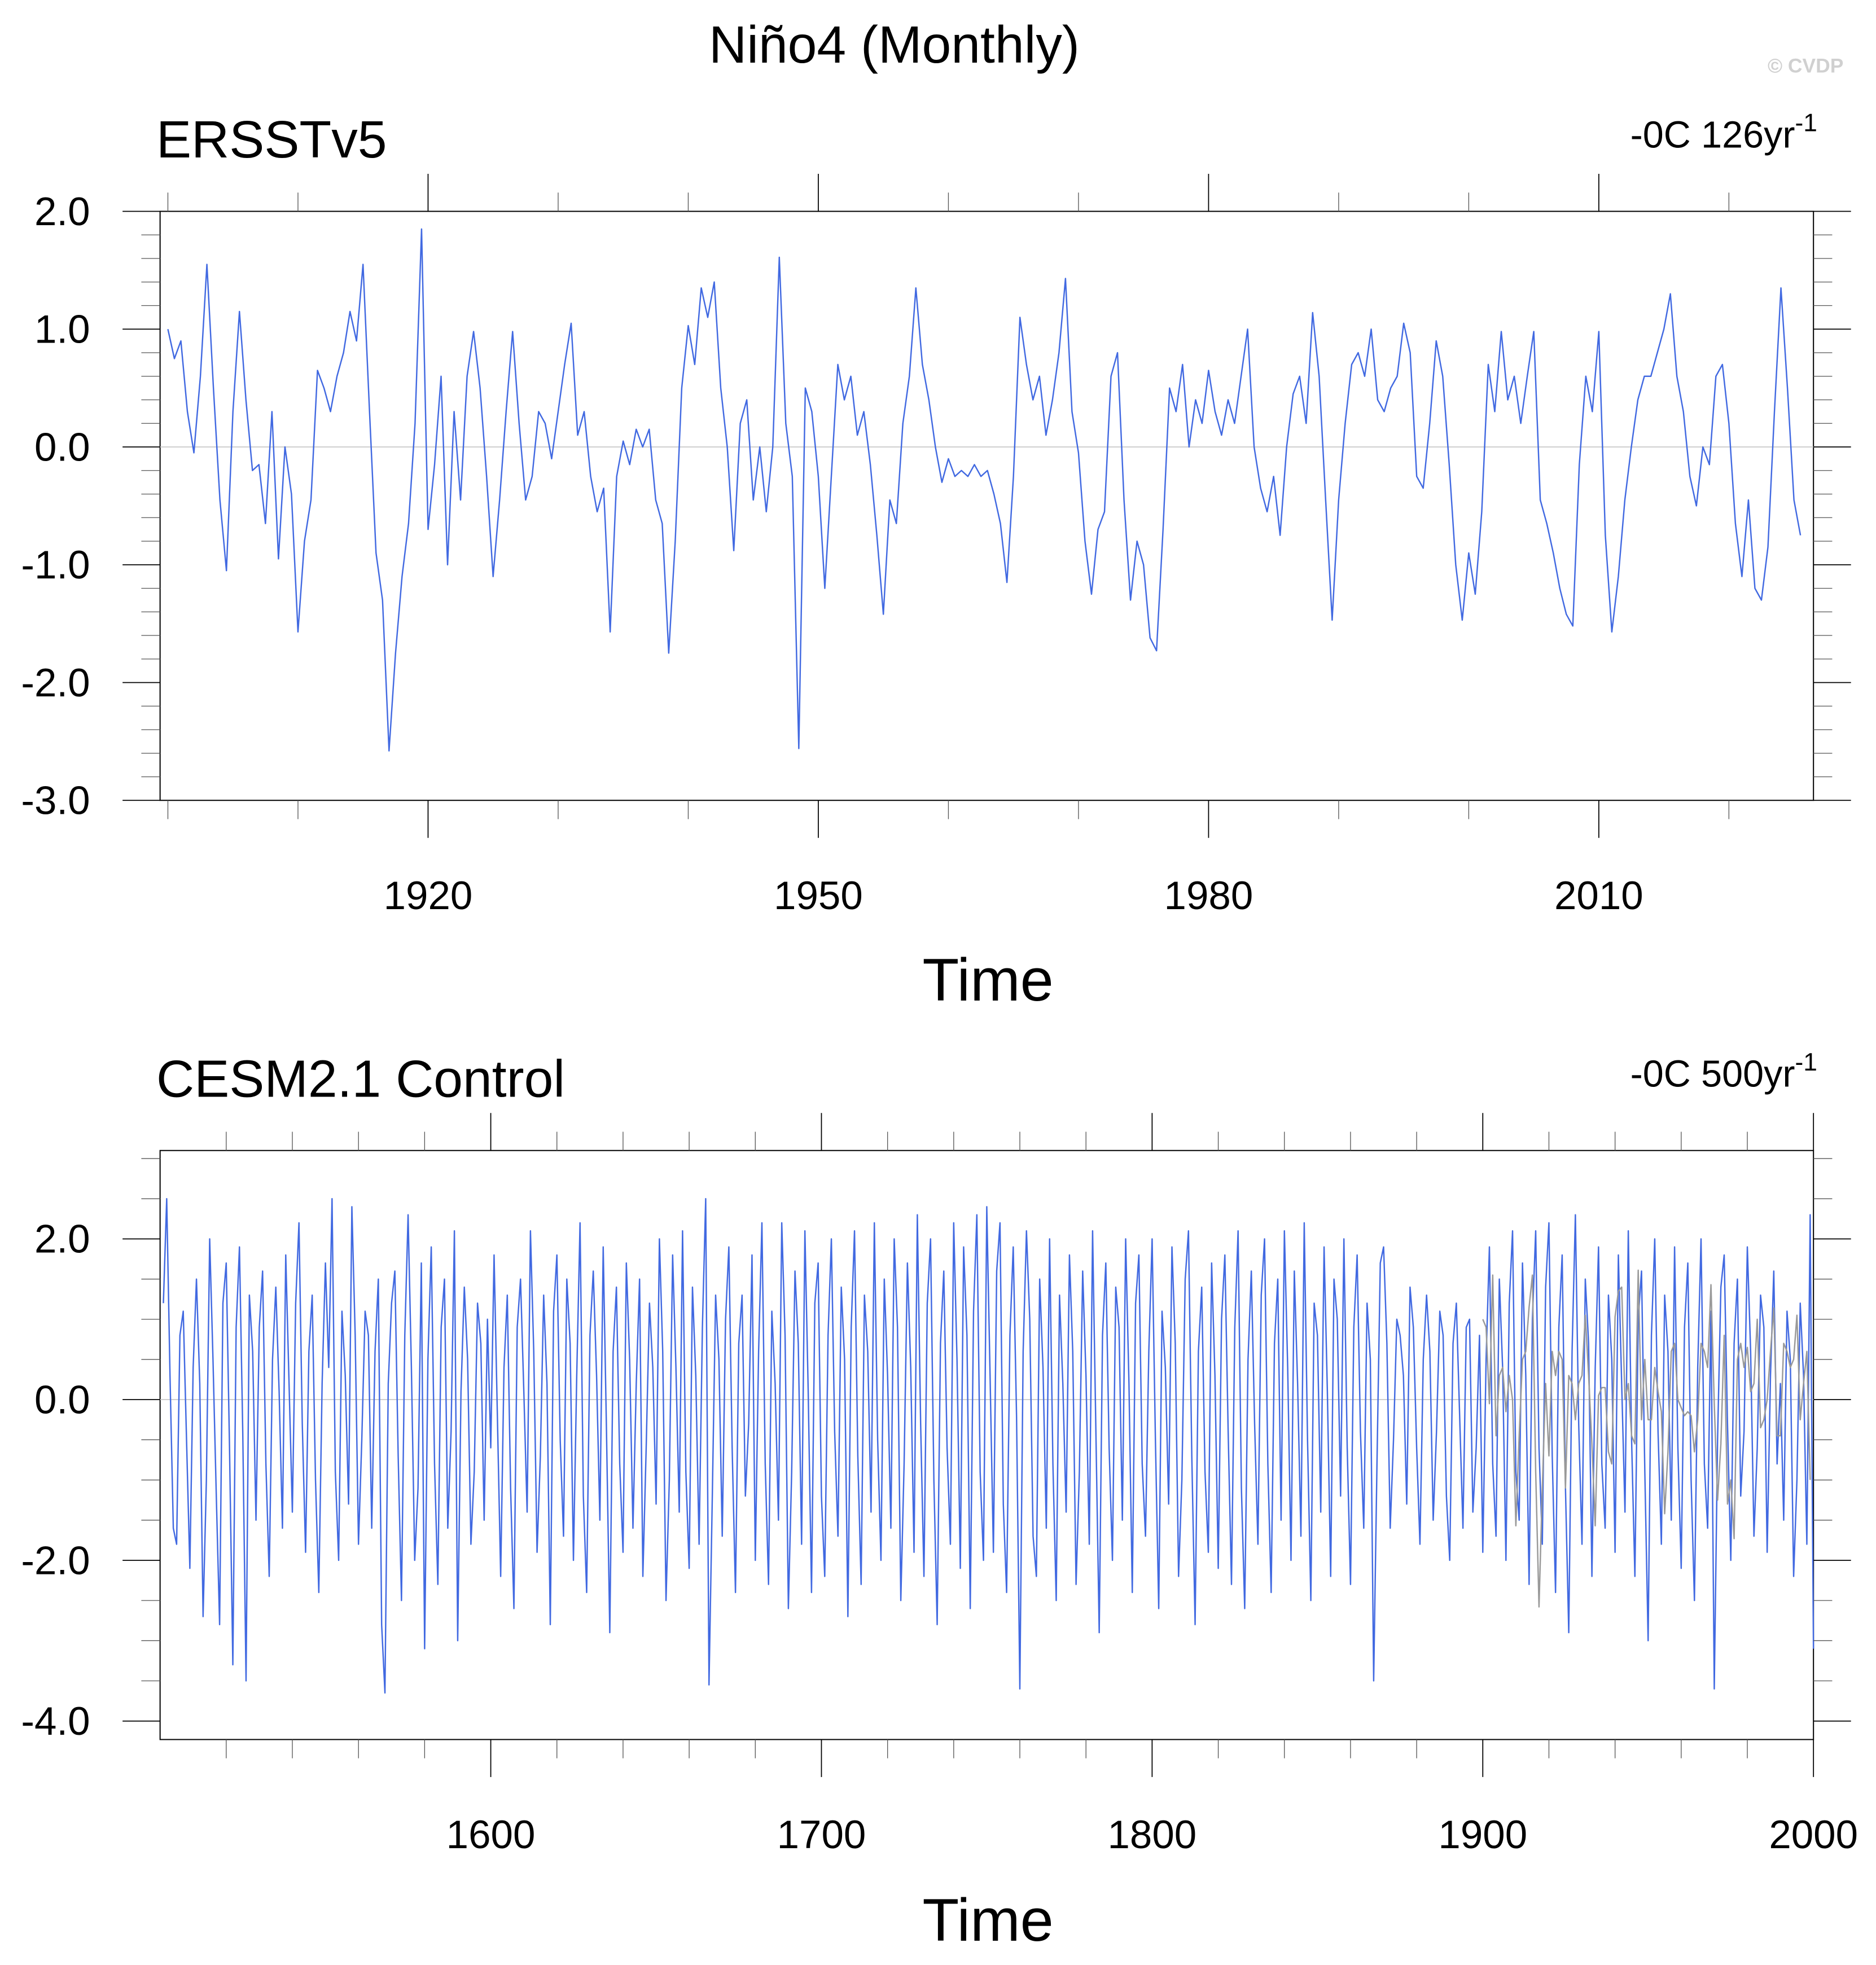 The height and width of the screenshot is (1965, 1876). What do you see at coordinates (428, 896) in the screenshot?
I see `x-tick-label: 1920` at bounding box center [428, 896].